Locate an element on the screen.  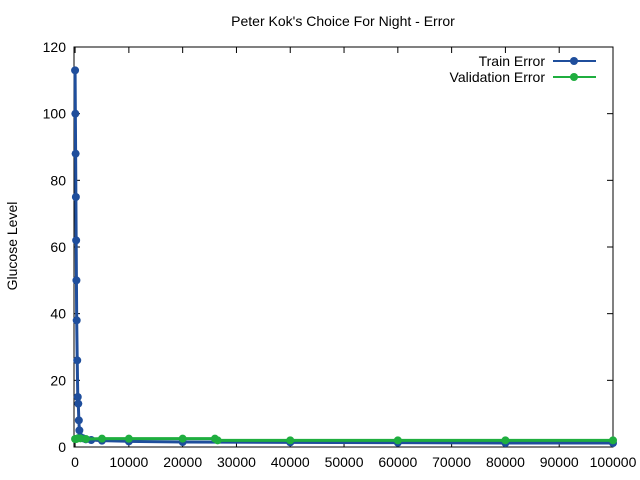
chart-title: Peter Kok's Choice For Night - Error is located at coordinates (343, 21).